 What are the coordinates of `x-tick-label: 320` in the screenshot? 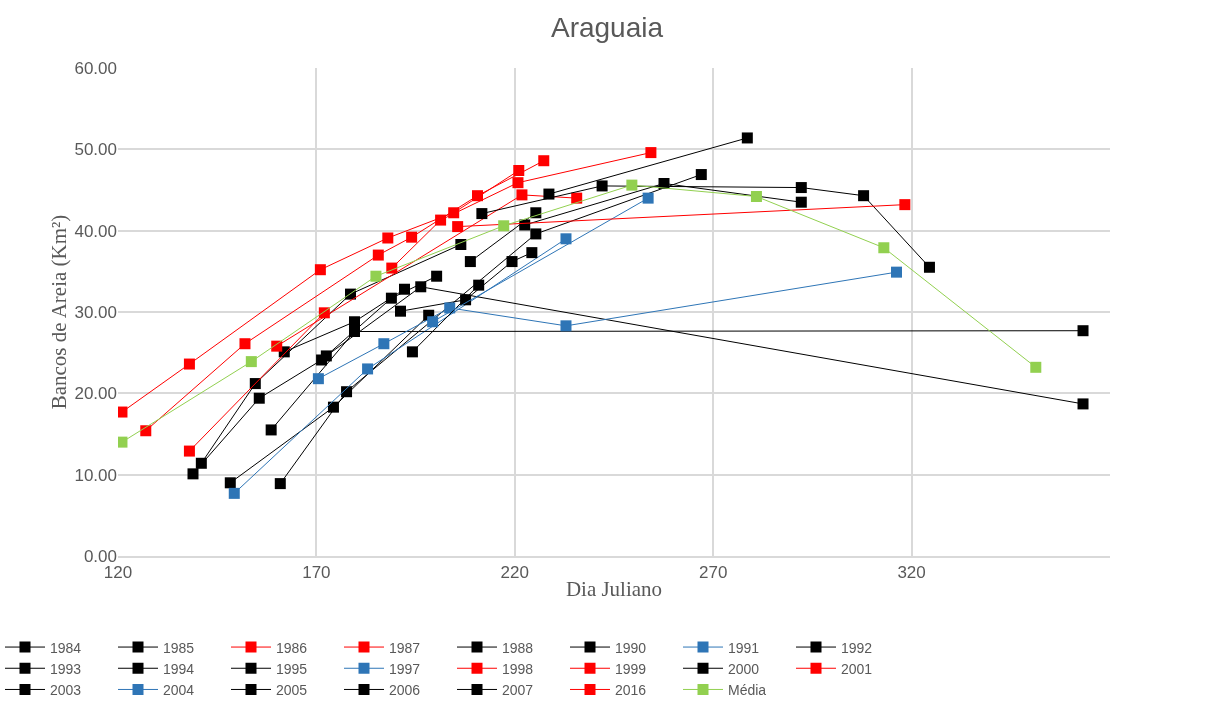 It's located at (911, 573).